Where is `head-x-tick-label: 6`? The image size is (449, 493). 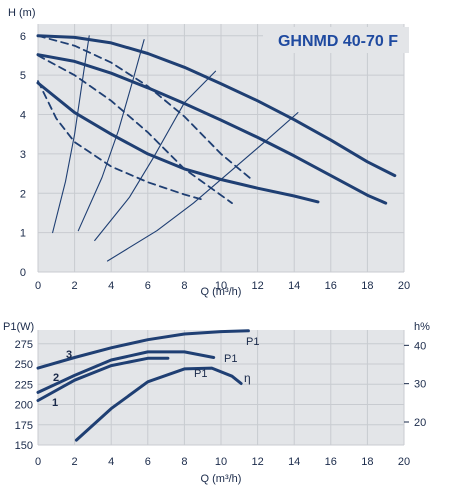 head-x-tick-label: 6 is located at coordinates (148, 286).